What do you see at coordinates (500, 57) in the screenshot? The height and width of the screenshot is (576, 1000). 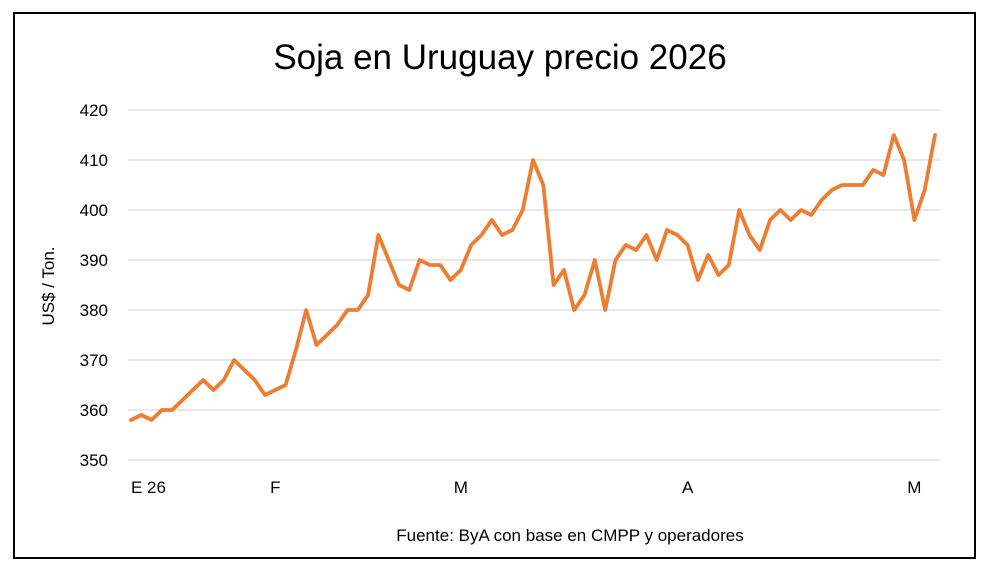 I see `chart-title: Soja en Uruguay precio 2026` at bounding box center [500, 57].